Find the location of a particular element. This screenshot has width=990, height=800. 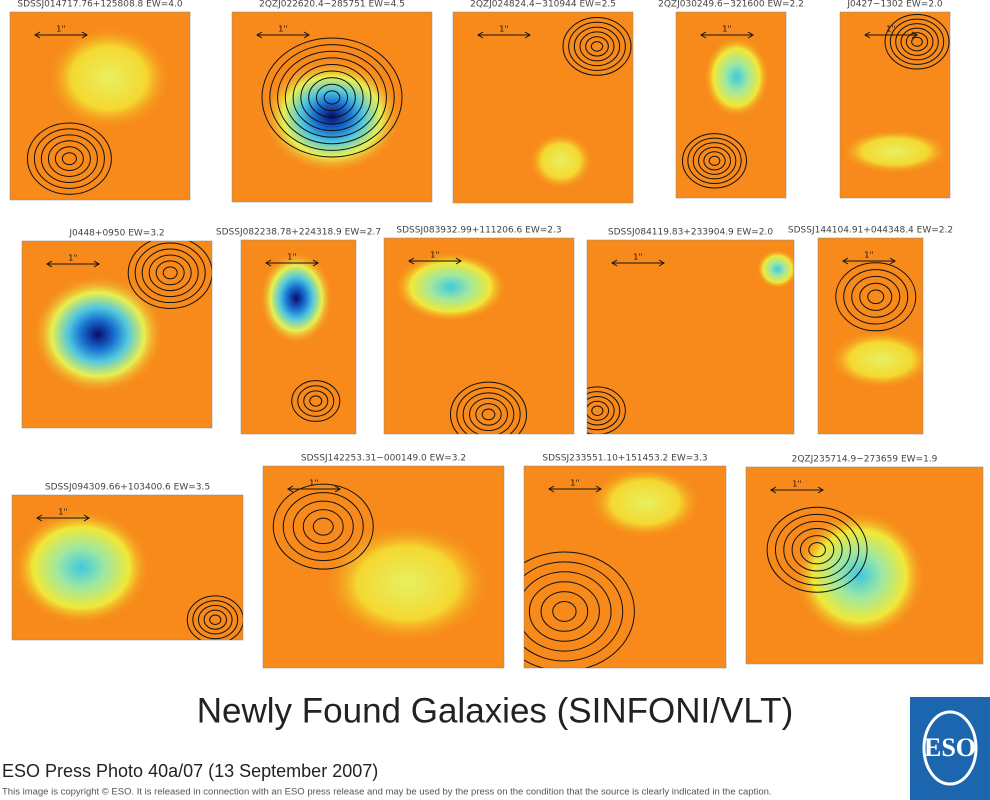

panel-label: SDSSJ084119.83+233904.9 EW=2.0 is located at coordinates (690, 233).